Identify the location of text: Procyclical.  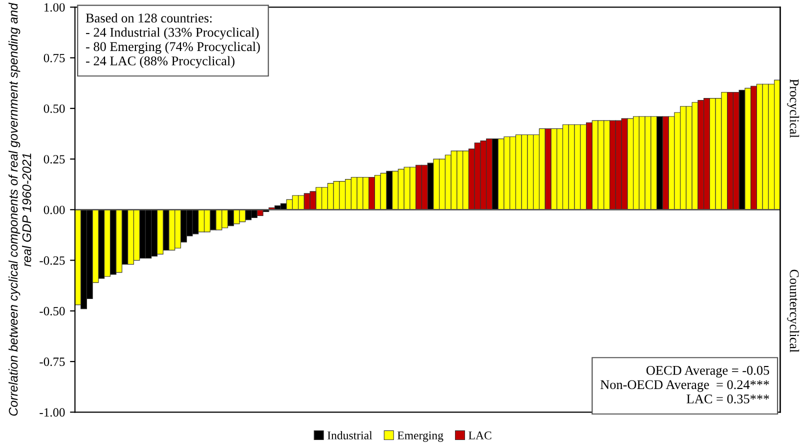
(793, 108).